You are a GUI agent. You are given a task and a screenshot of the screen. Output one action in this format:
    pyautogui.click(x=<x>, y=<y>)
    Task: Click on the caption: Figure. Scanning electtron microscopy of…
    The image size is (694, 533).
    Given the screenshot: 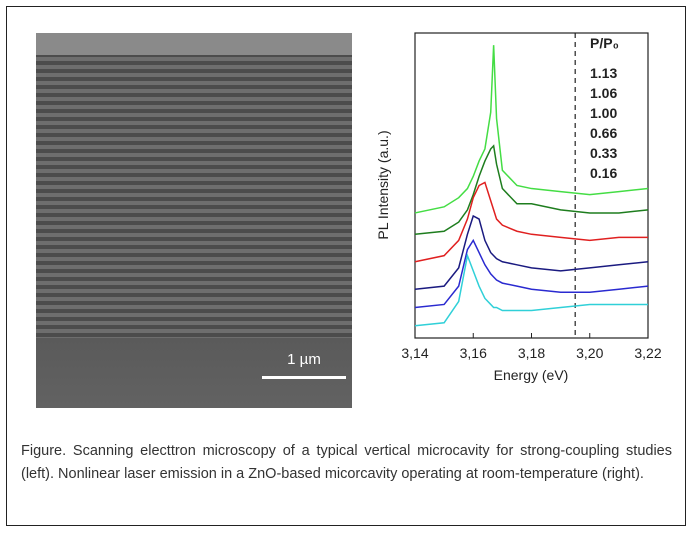 What is the action you would take?
    pyautogui.click(x=346, y=462)
    